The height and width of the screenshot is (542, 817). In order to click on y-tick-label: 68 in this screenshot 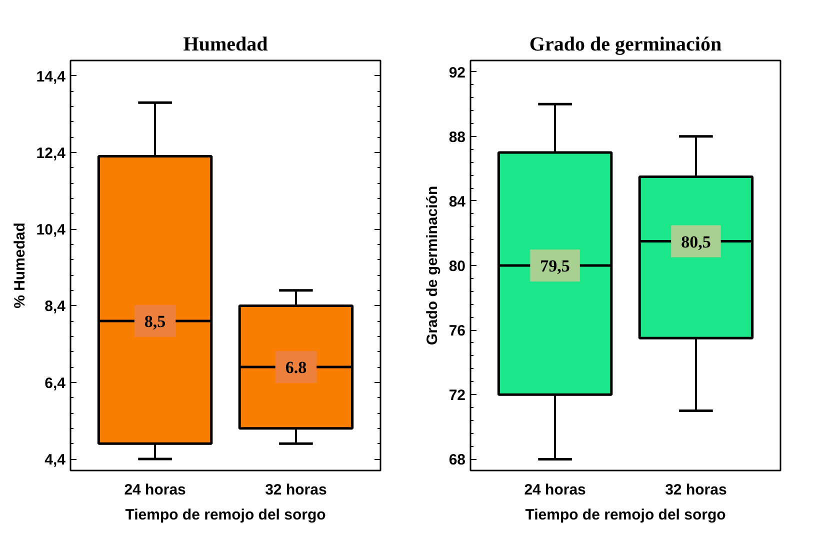, I will do `click(457, 460)`.